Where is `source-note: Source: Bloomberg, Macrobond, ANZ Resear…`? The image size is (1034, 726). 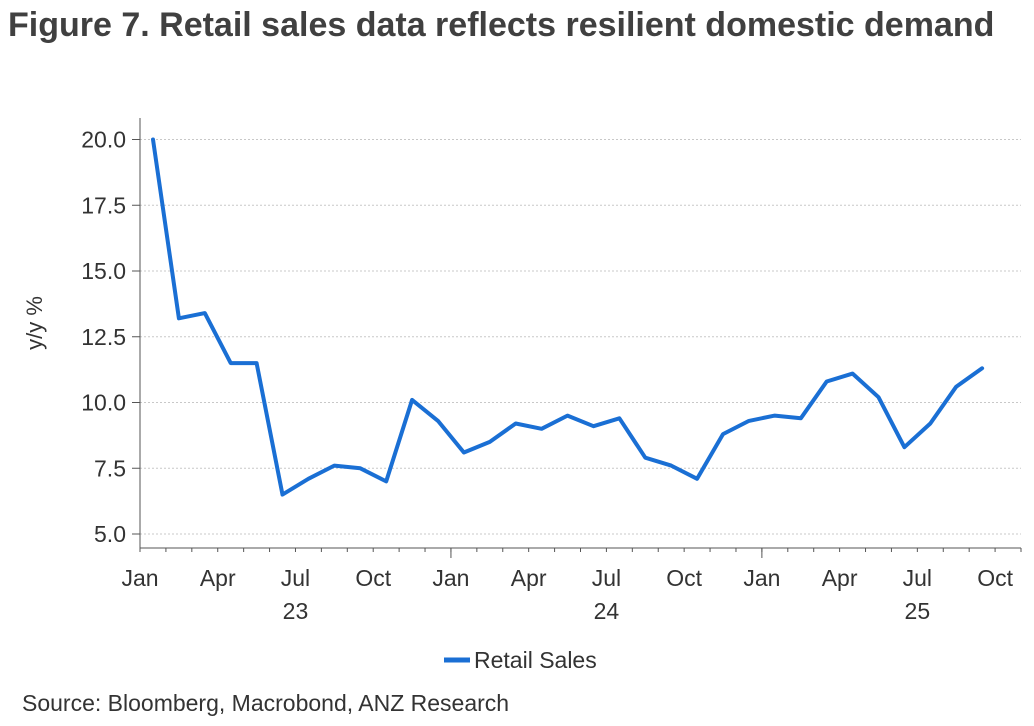
source-note: Source: Bloomberg, Macrobond, ANZ Resear… is located at coordinates (266, 703).